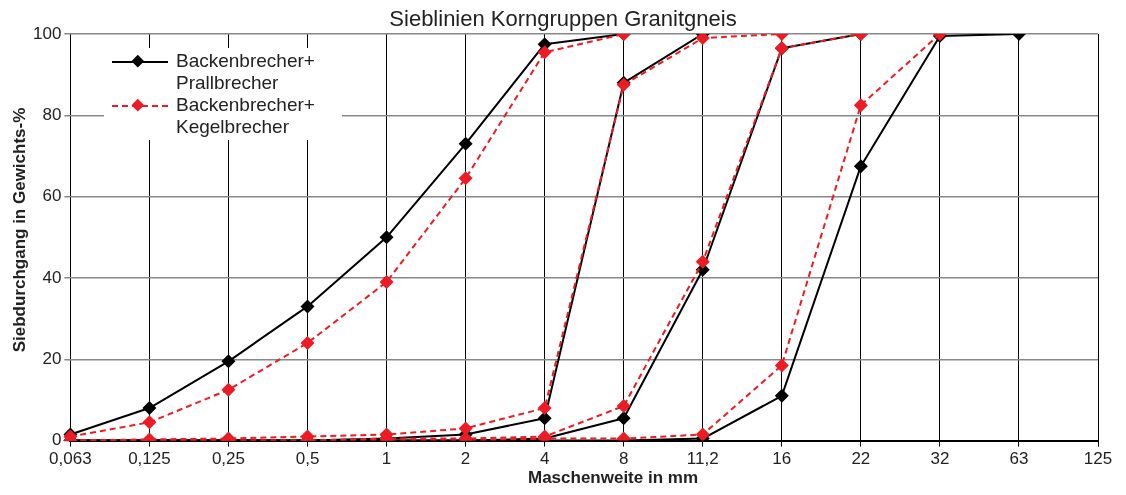  I want to click on y-tick-label: 40, so click(52, 277).